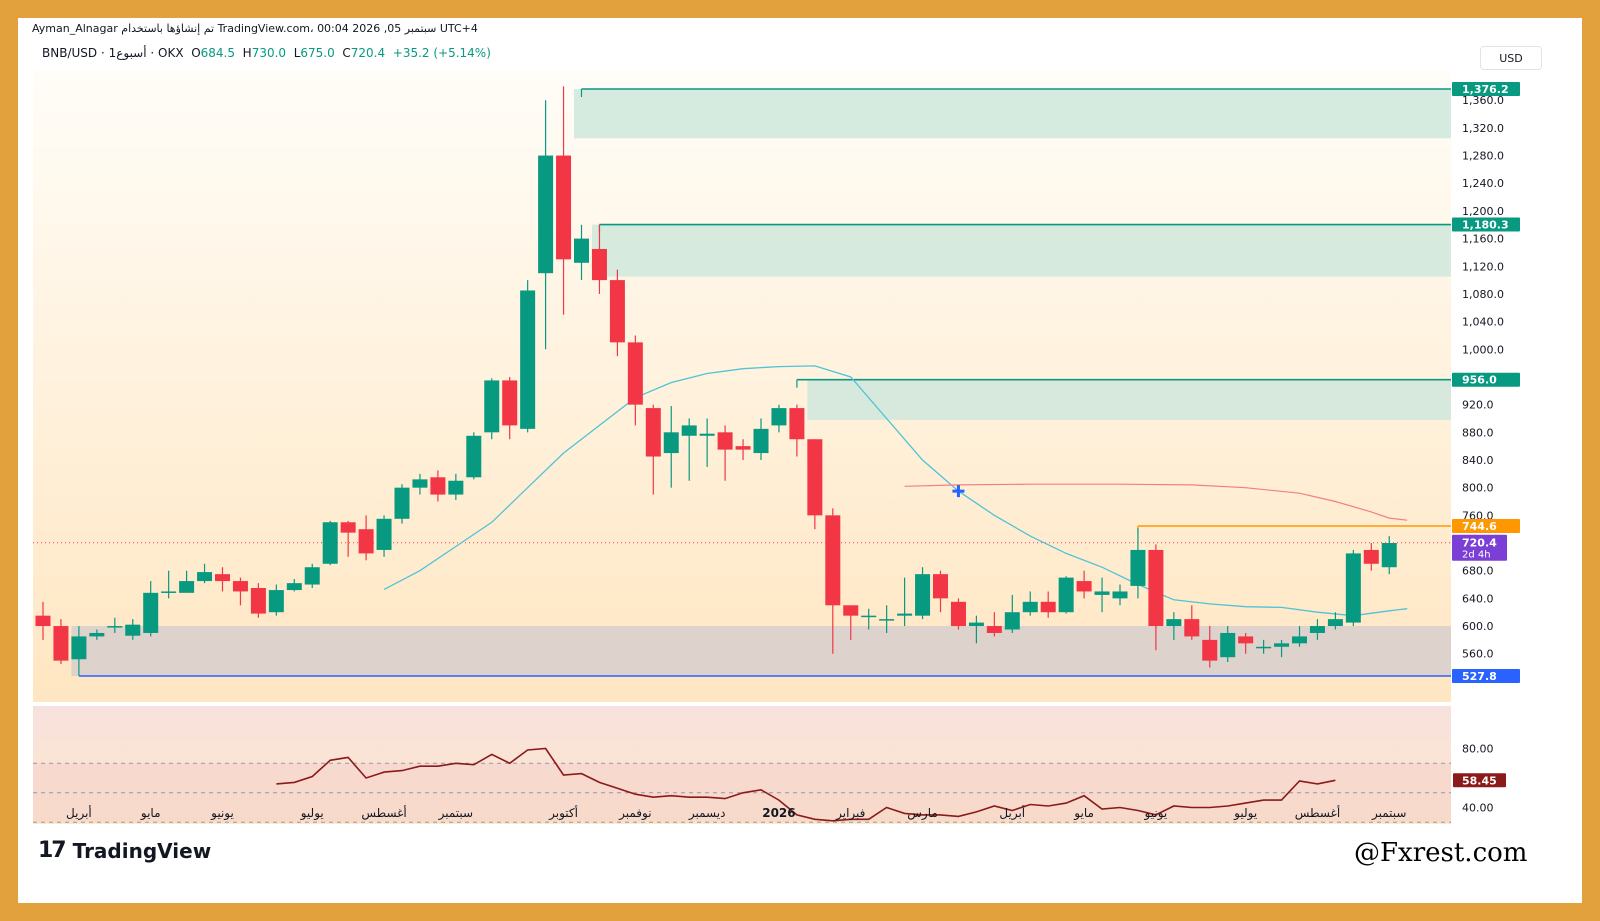 The image size is (1600, 921). What do you see at coordinates (441, 53) in the screenshot?
I see `change-value: +35.2 (+5.14%)` at bounding box center [441, 53].